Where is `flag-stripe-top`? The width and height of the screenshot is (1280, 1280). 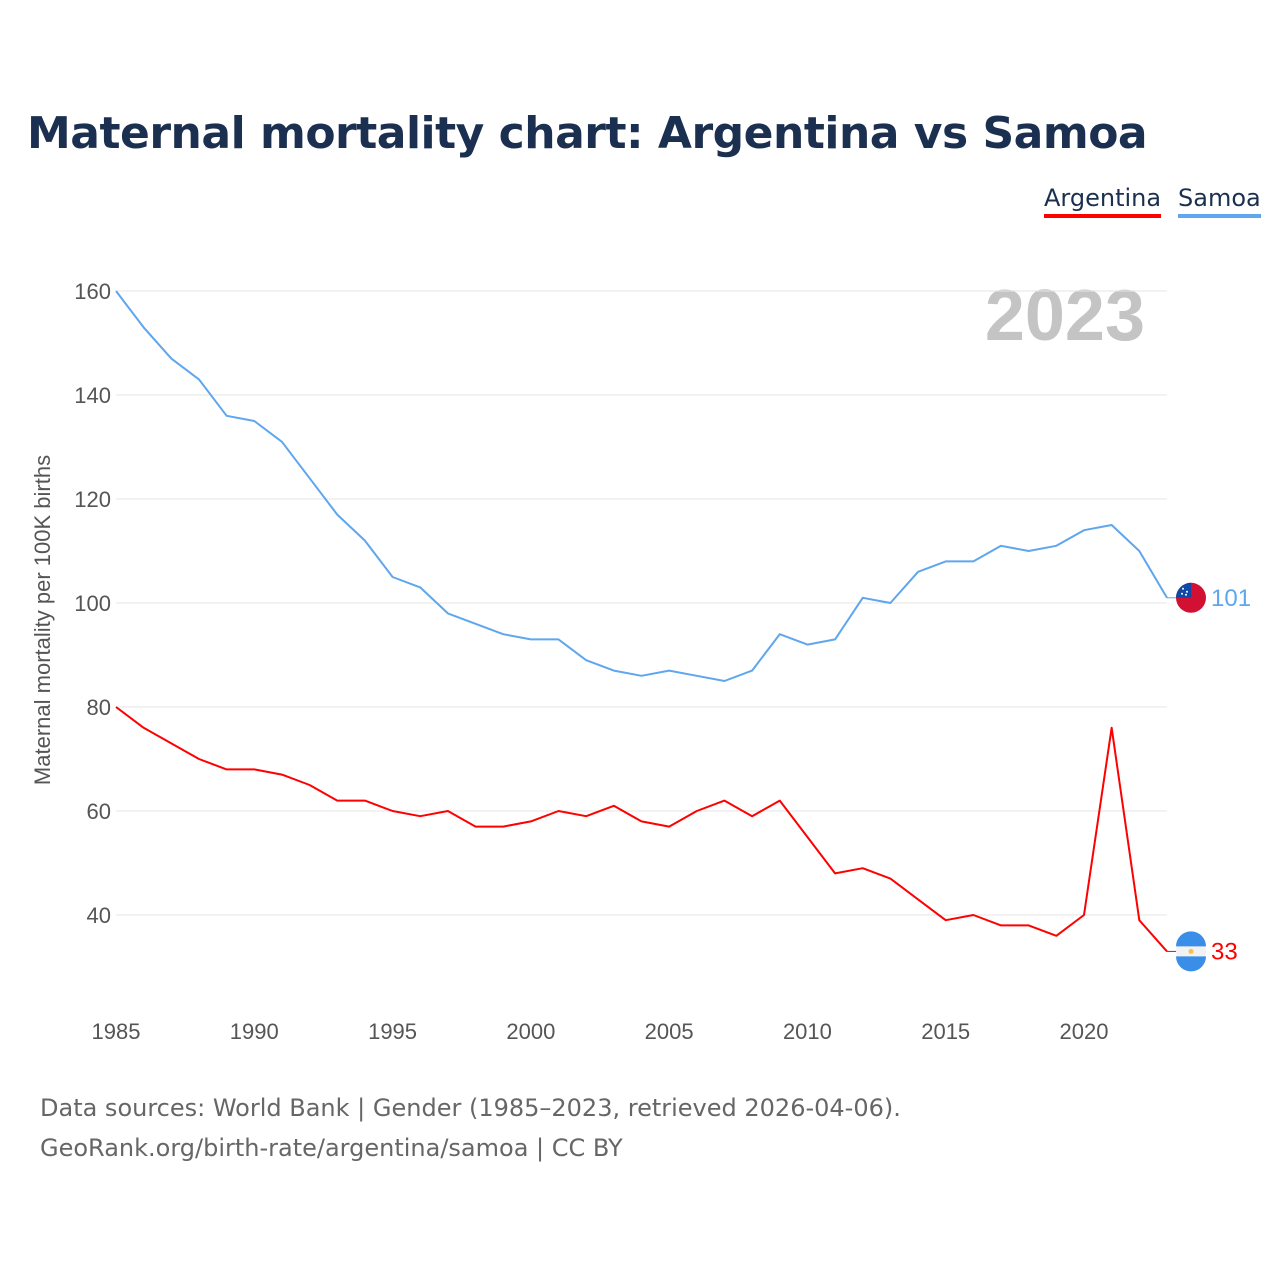
flag-stripe-top is located at coordinates (1191, 939).